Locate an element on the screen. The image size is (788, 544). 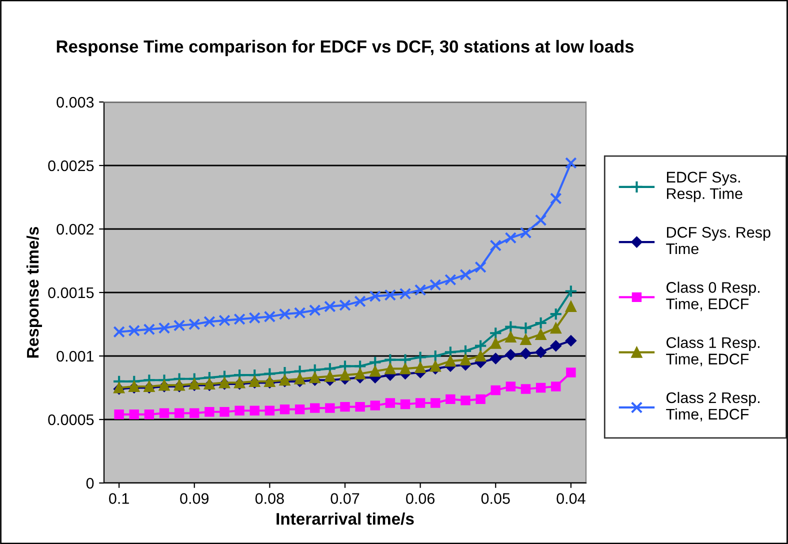
y-tick-label: 0 is located at coordinates (90, 483).